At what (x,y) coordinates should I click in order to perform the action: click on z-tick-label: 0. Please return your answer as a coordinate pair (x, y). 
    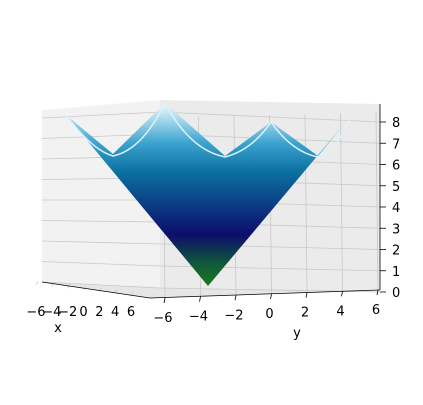
    Looking at the image, I should click on (396, 293).